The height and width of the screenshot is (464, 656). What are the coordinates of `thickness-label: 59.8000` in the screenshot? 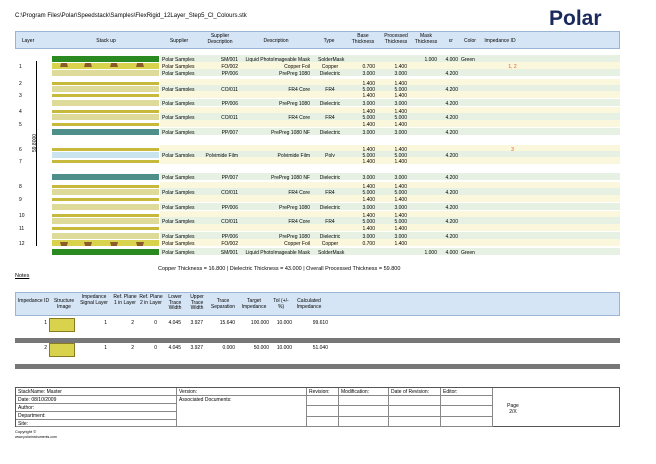 It's located at (35, 143).